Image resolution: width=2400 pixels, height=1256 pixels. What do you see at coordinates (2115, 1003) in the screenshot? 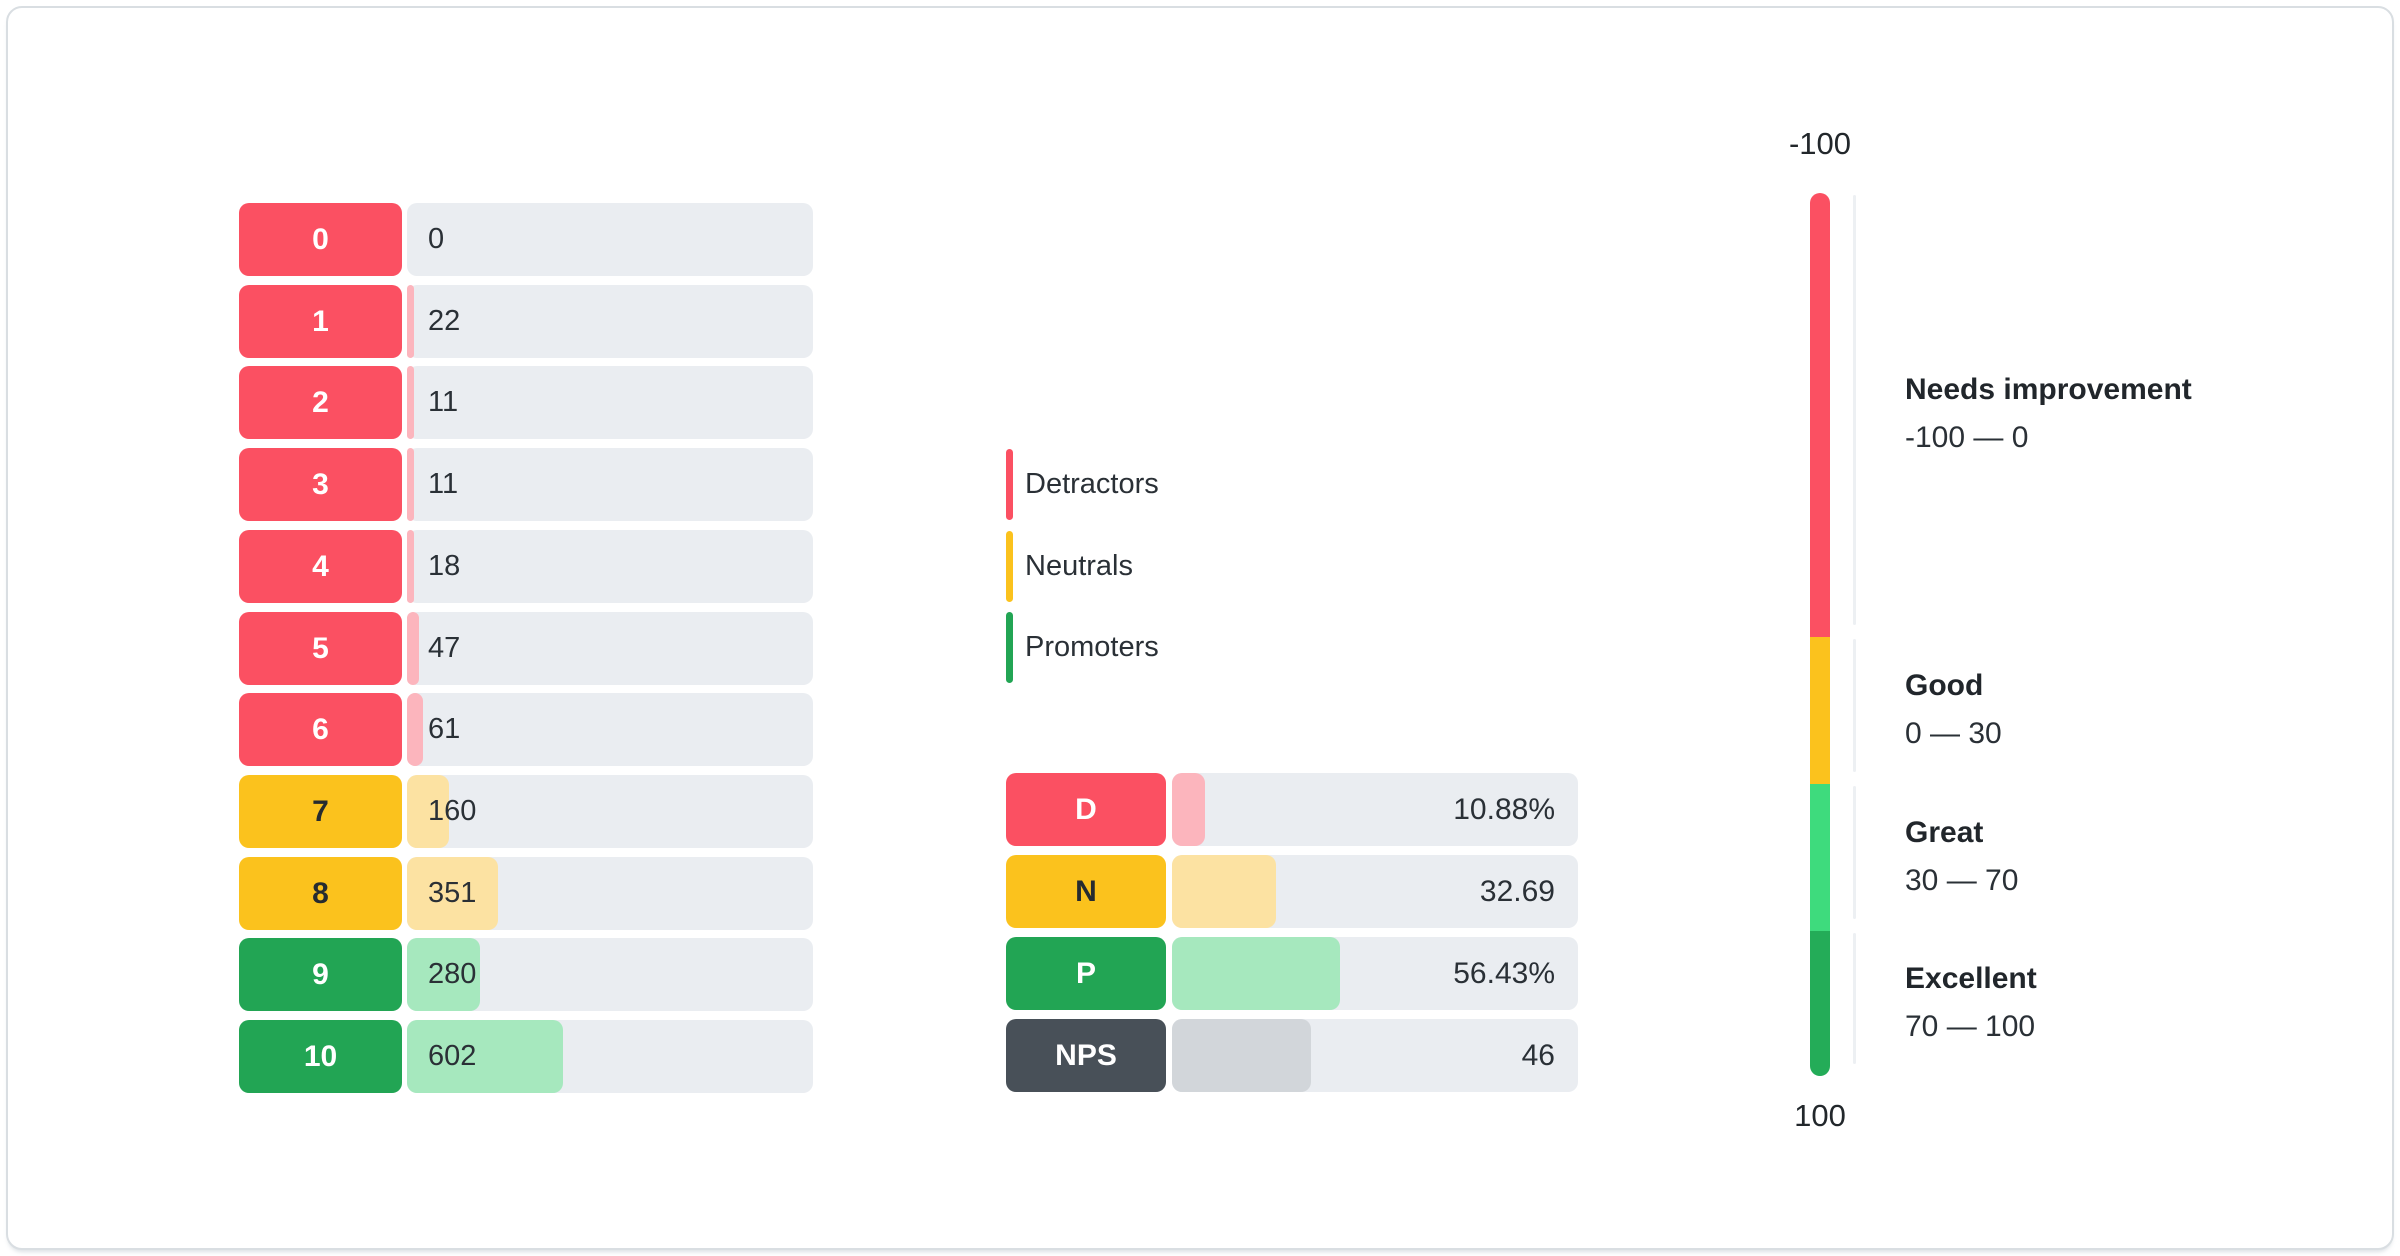
I see `gauge-zone-4: Excellent 70 — 100` at bounding box center [2115, 1003].